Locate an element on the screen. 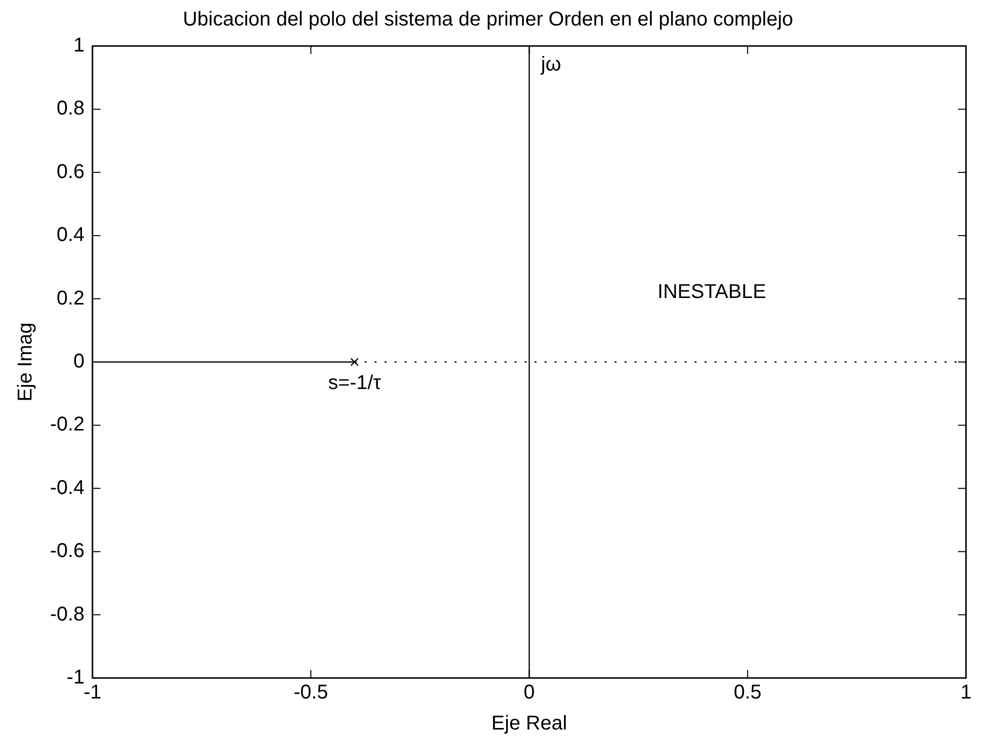  x-tick-label: 1 is located at coordinates (966, 693).